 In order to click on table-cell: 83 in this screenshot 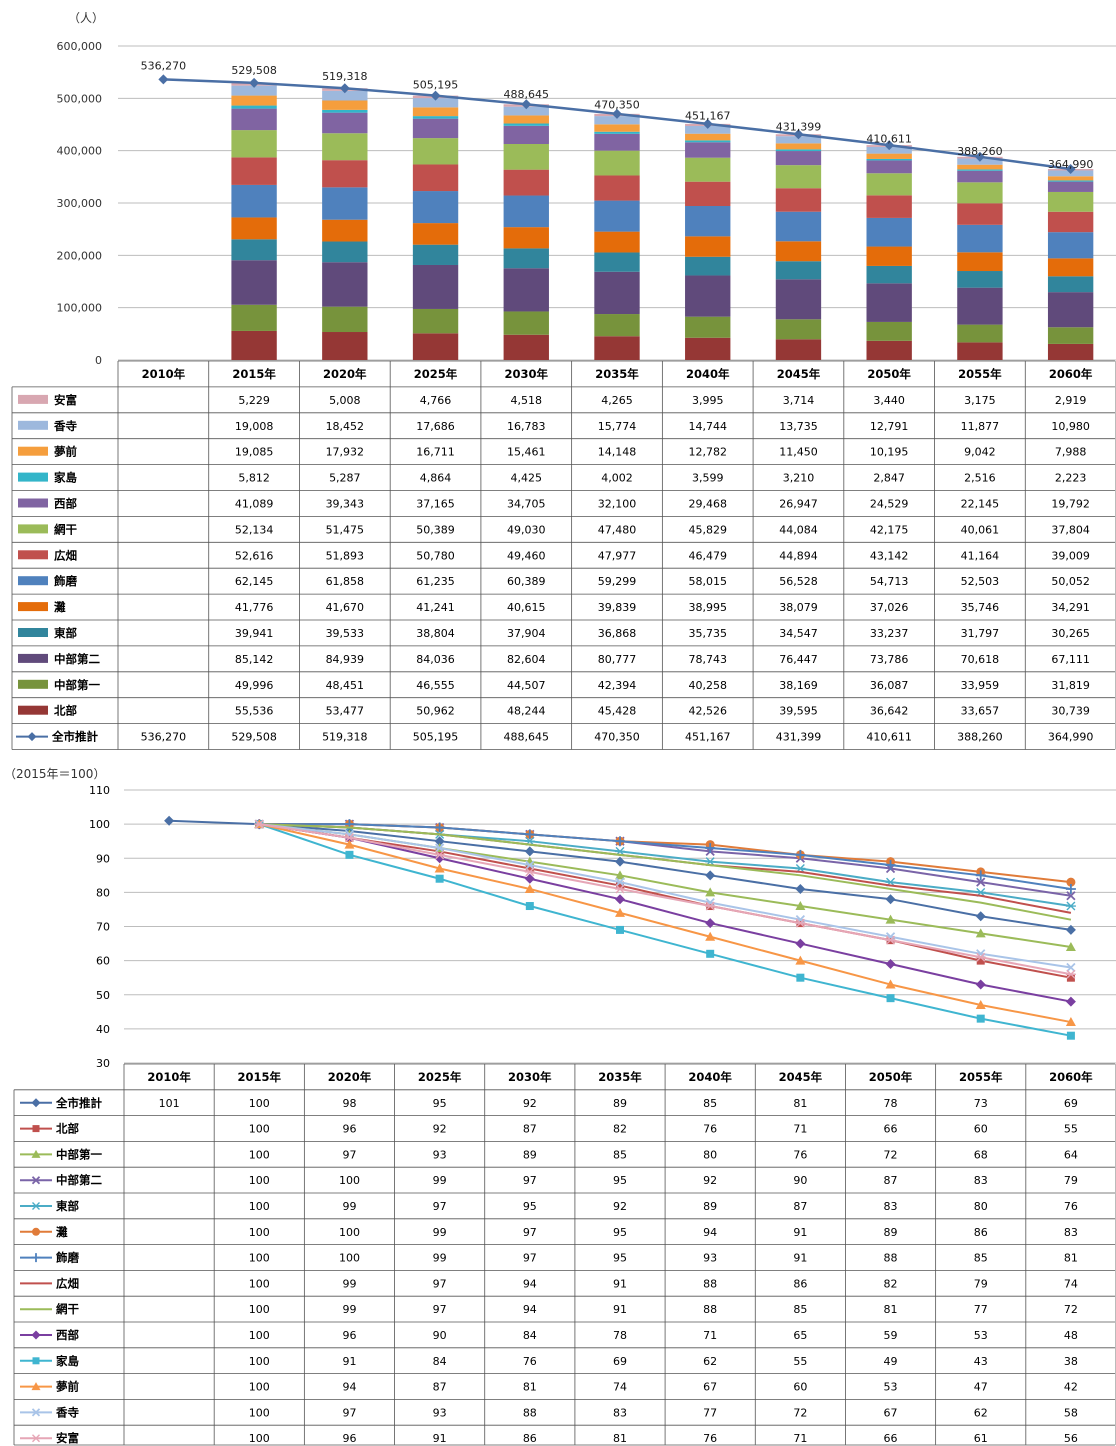, I will do `click(981, 1180)`.